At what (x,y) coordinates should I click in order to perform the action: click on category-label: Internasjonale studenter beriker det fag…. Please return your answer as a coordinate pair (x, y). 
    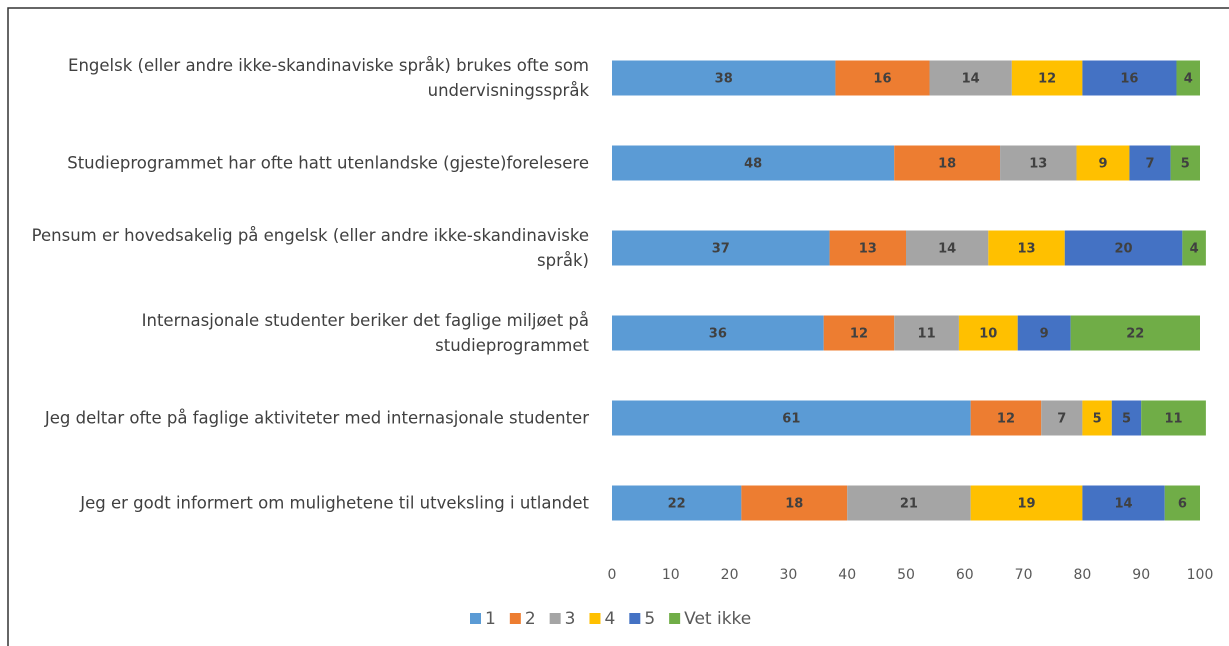
    Looking at the image, I should click on (365, 333).